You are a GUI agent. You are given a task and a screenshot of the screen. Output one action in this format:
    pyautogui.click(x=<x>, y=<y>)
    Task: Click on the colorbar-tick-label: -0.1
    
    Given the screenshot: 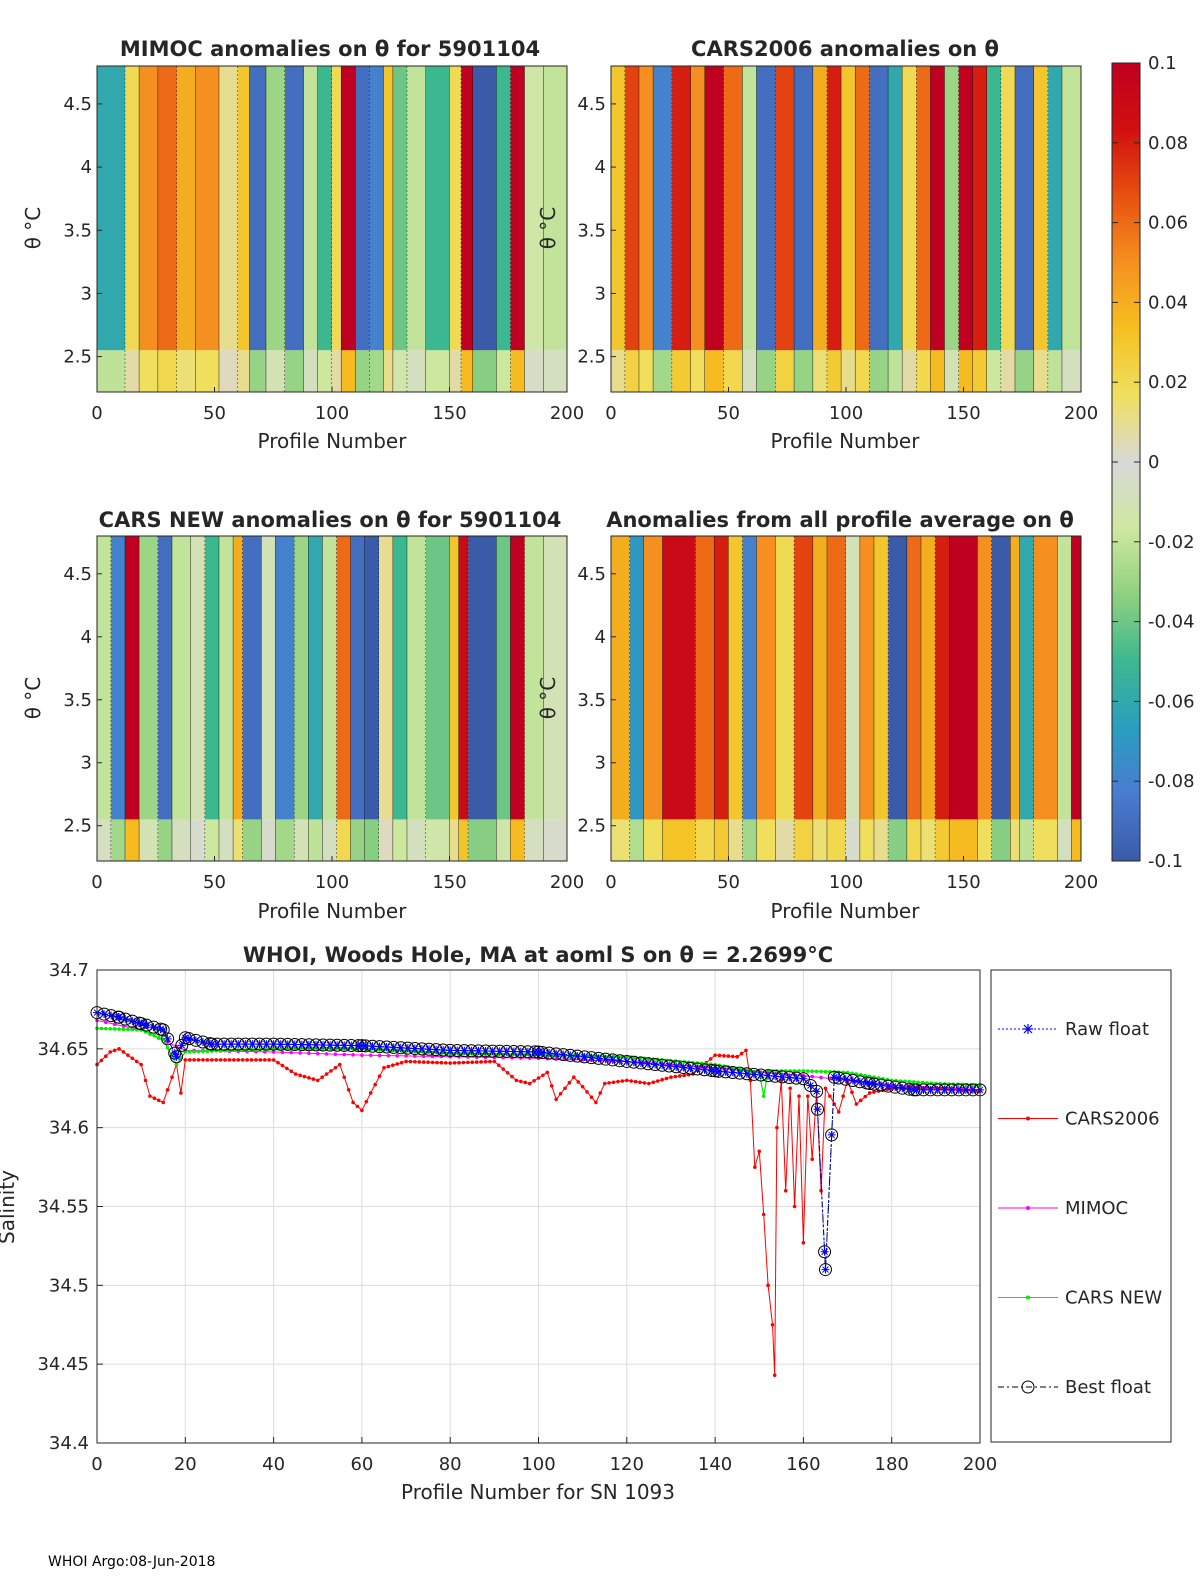 What is the action you would take?
    pyautogui.click(x=1165, y=861)
    